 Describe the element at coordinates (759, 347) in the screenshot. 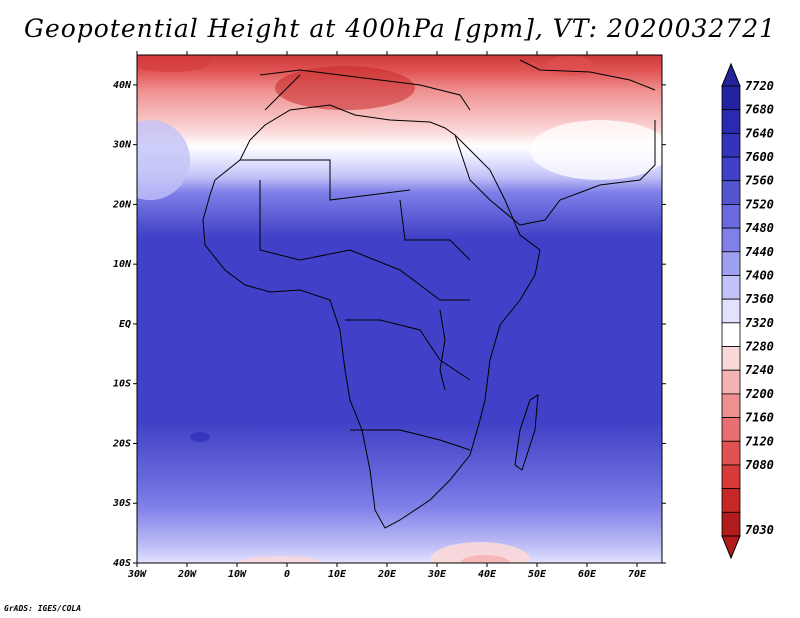

I see `colorbar-label: 7280` at that location.